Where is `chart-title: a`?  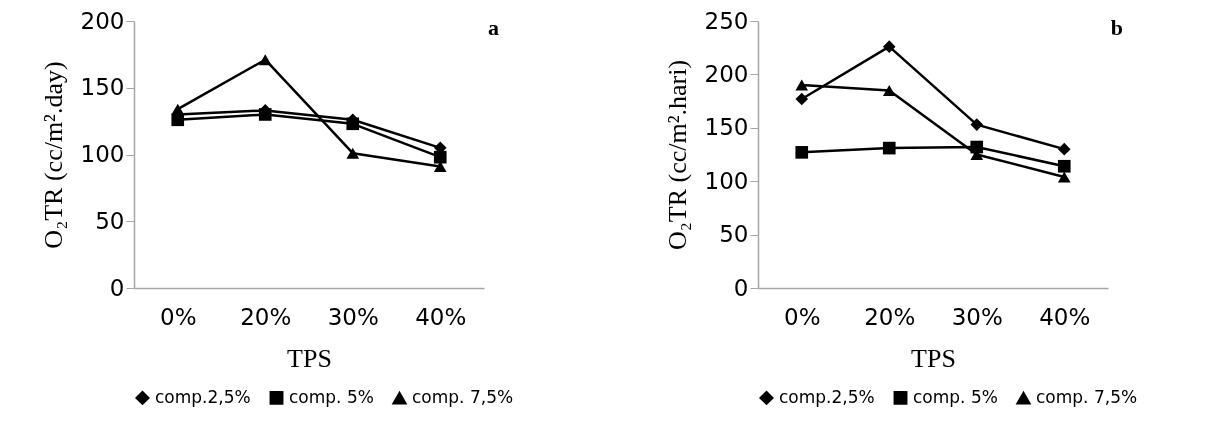
chart-title: a is located at coordinates (493, 27).